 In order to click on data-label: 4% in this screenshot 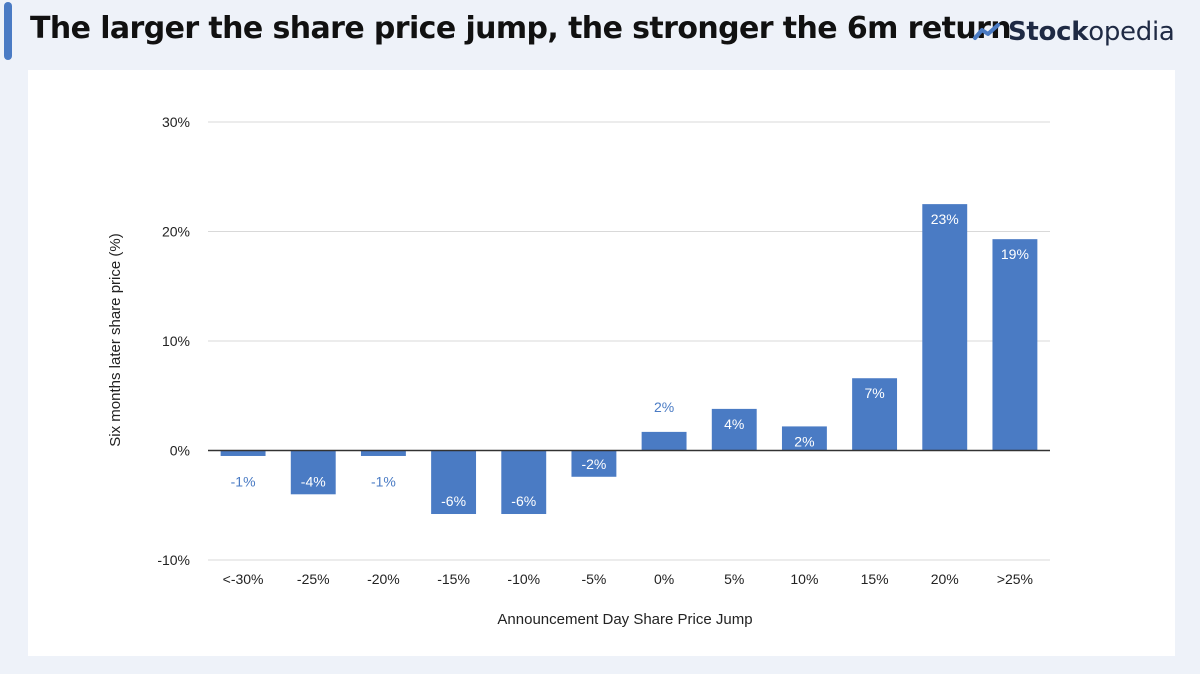, I will do `click(734, 424)`.